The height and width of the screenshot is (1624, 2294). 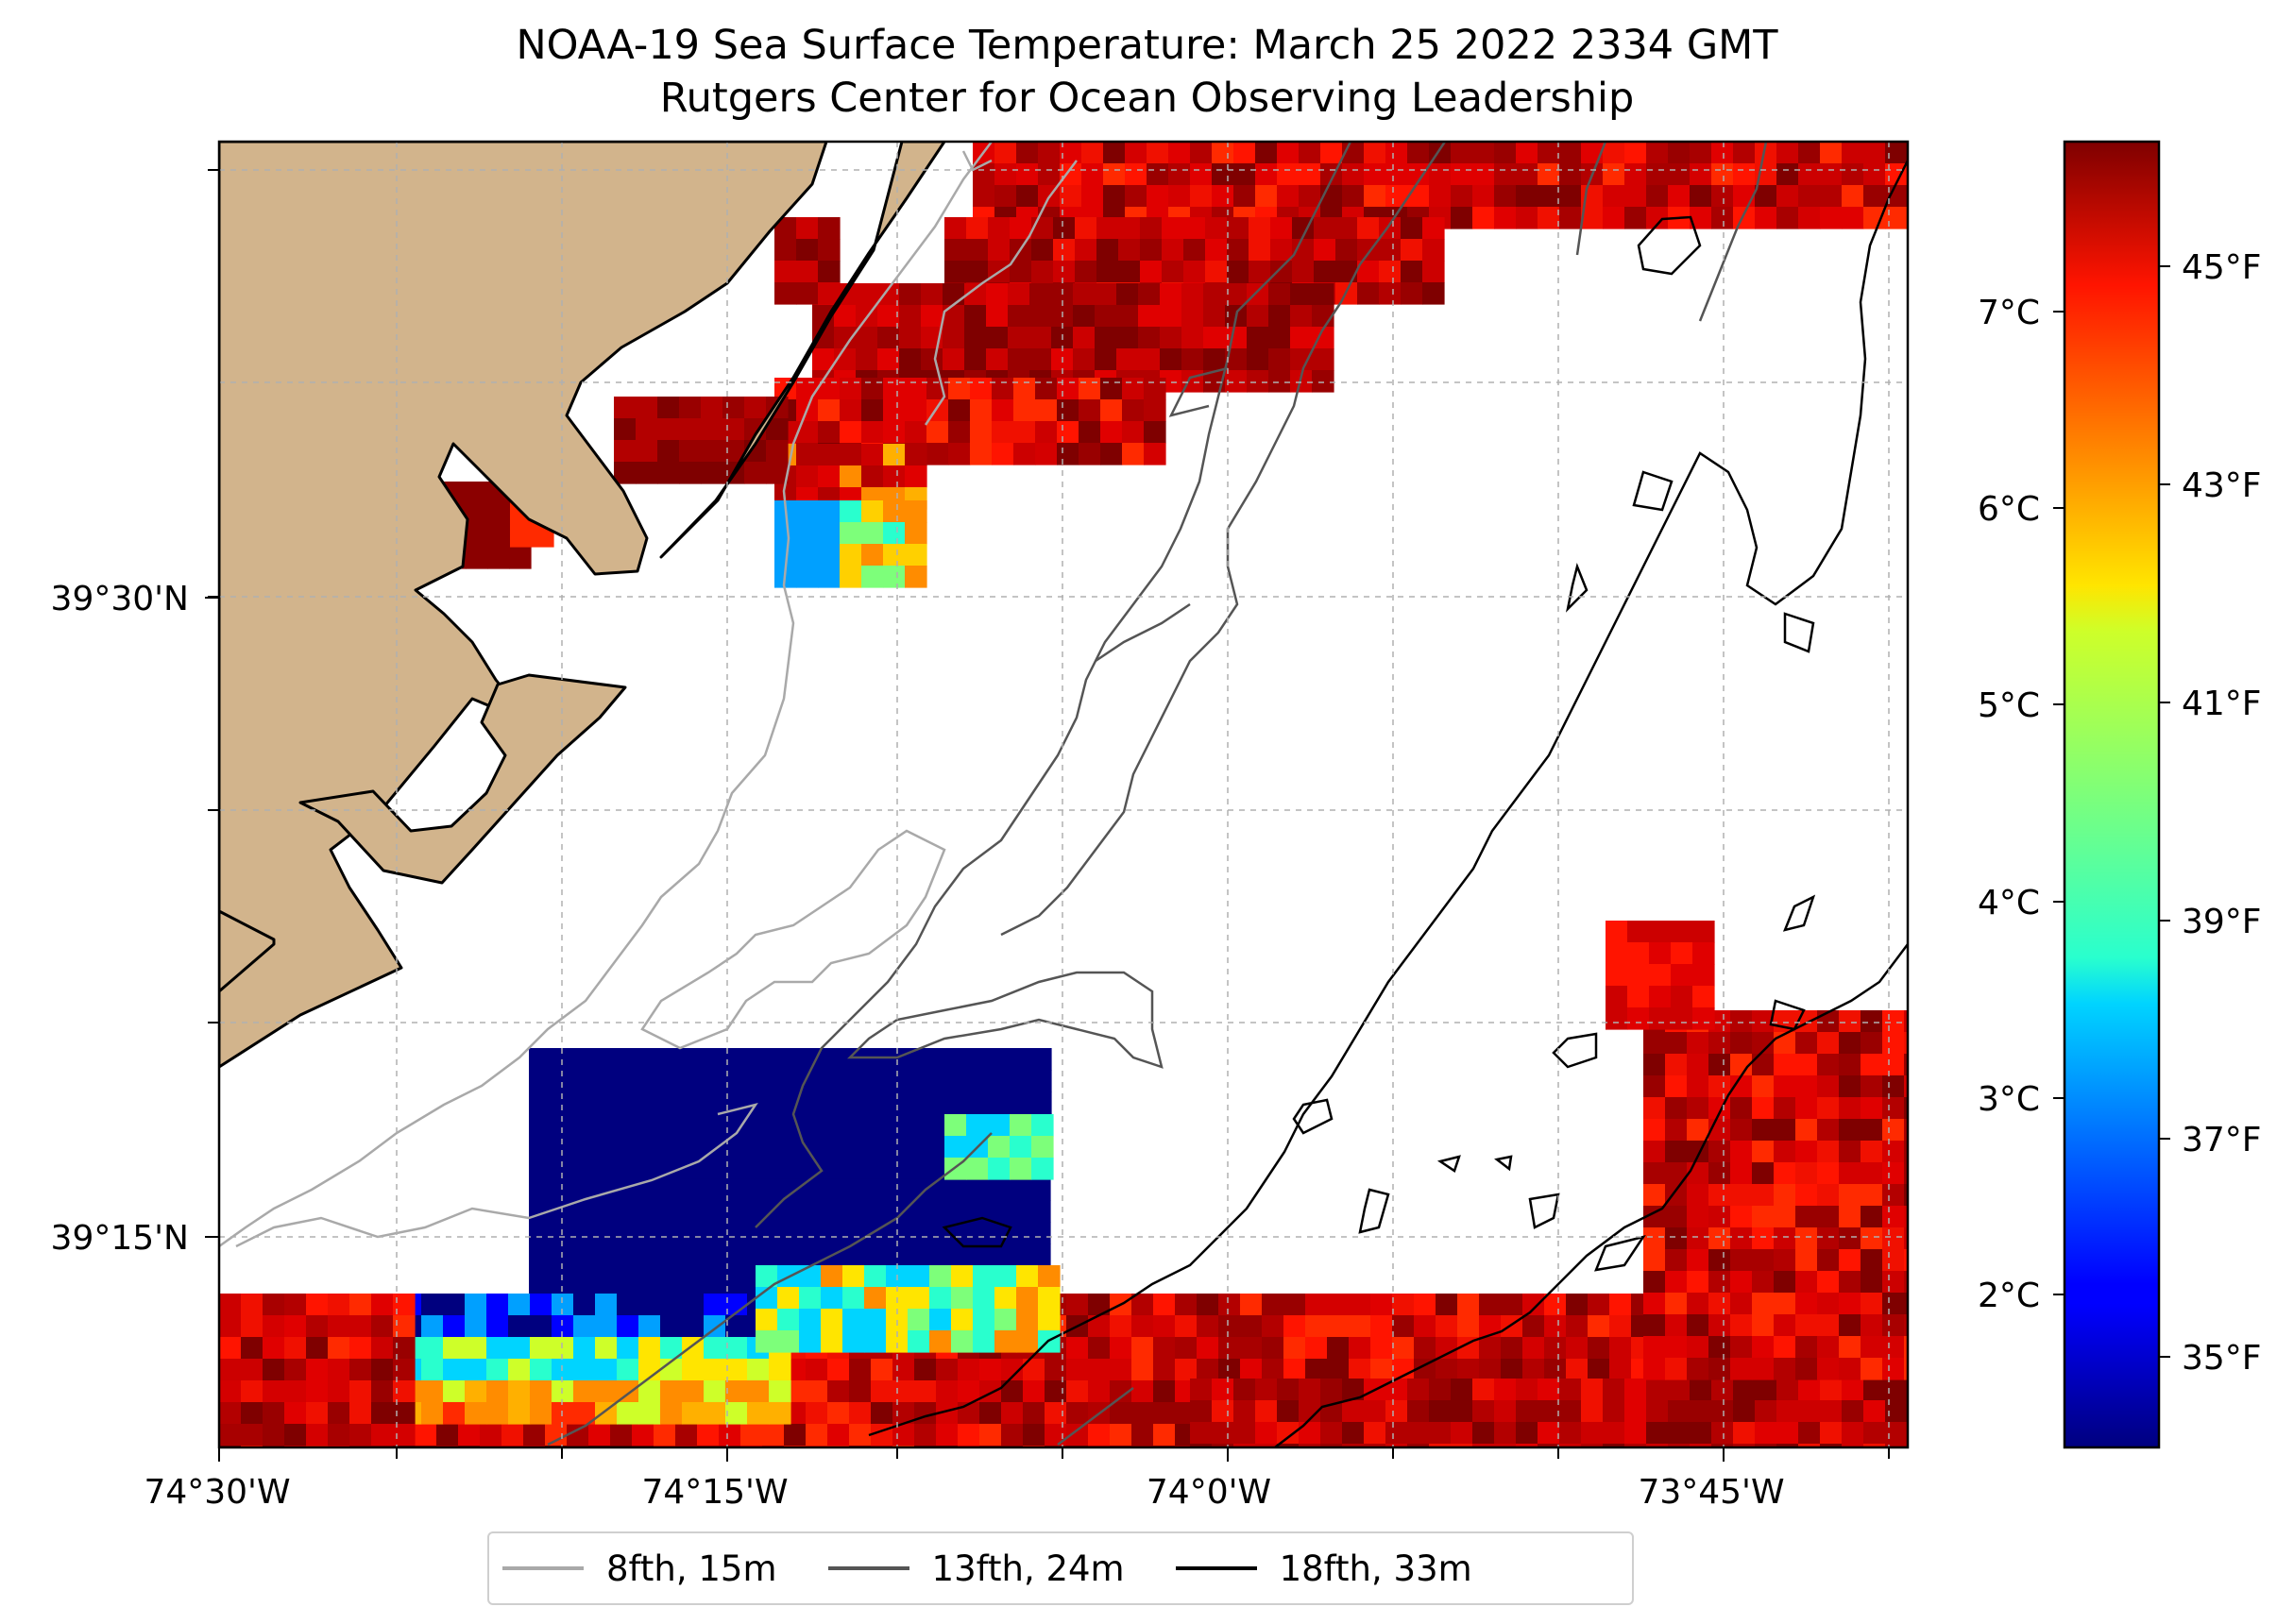 What do you see at coordinates (2222, 1140) in the screenshot?
I see `colorbar-fahrenheit-label: 37°F` at bounding box center [2222, 1140].